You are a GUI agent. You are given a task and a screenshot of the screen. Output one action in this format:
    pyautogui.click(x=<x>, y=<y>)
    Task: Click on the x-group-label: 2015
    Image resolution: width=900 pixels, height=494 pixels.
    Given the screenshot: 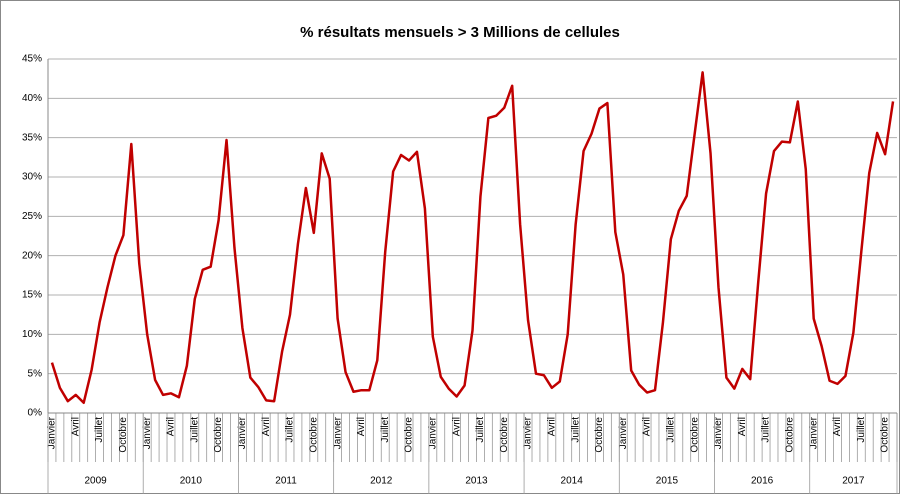 What is the action you would take?
    pyautogui.click(x=667, y=481)
    